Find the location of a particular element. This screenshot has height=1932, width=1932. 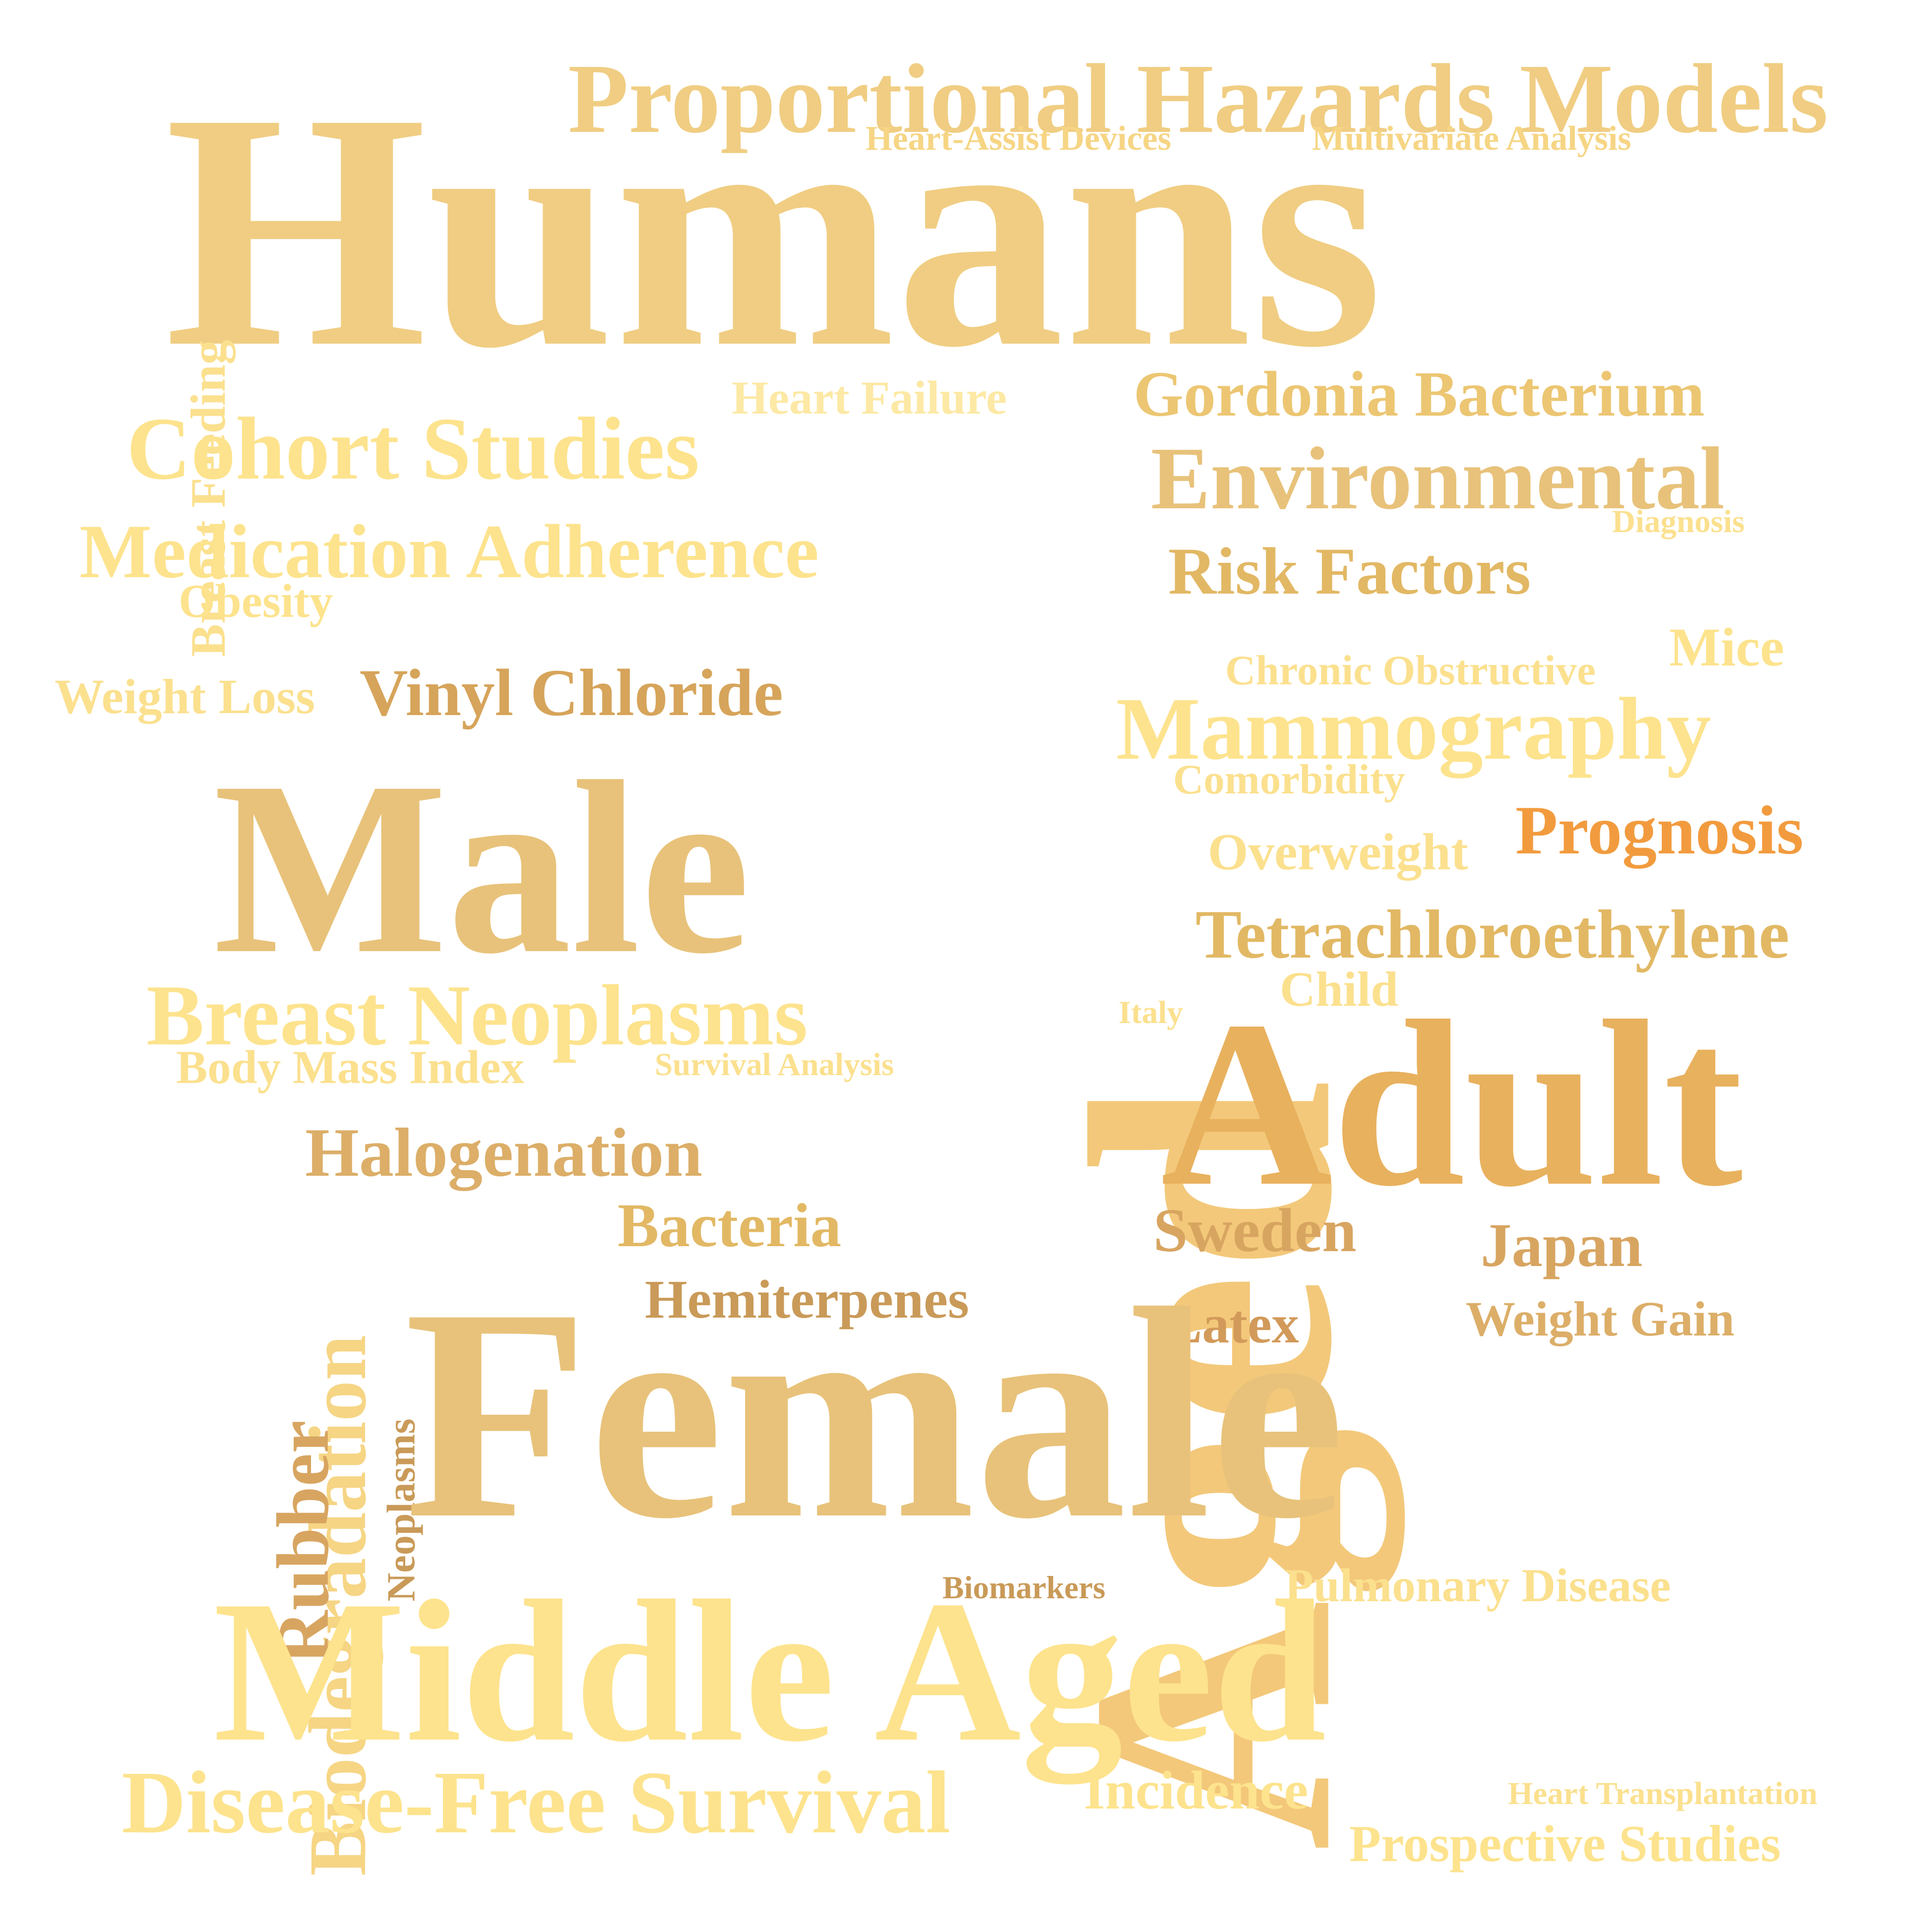

word-humans: Humans is located at coordinates (774, 230).